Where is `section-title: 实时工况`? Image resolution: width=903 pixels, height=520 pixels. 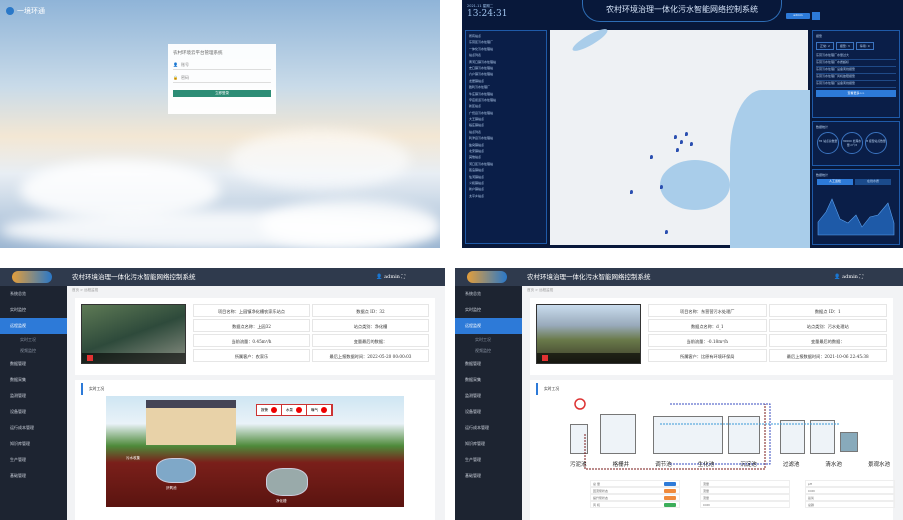
section-title: 实时工况 is located at coordinates (711, 389).